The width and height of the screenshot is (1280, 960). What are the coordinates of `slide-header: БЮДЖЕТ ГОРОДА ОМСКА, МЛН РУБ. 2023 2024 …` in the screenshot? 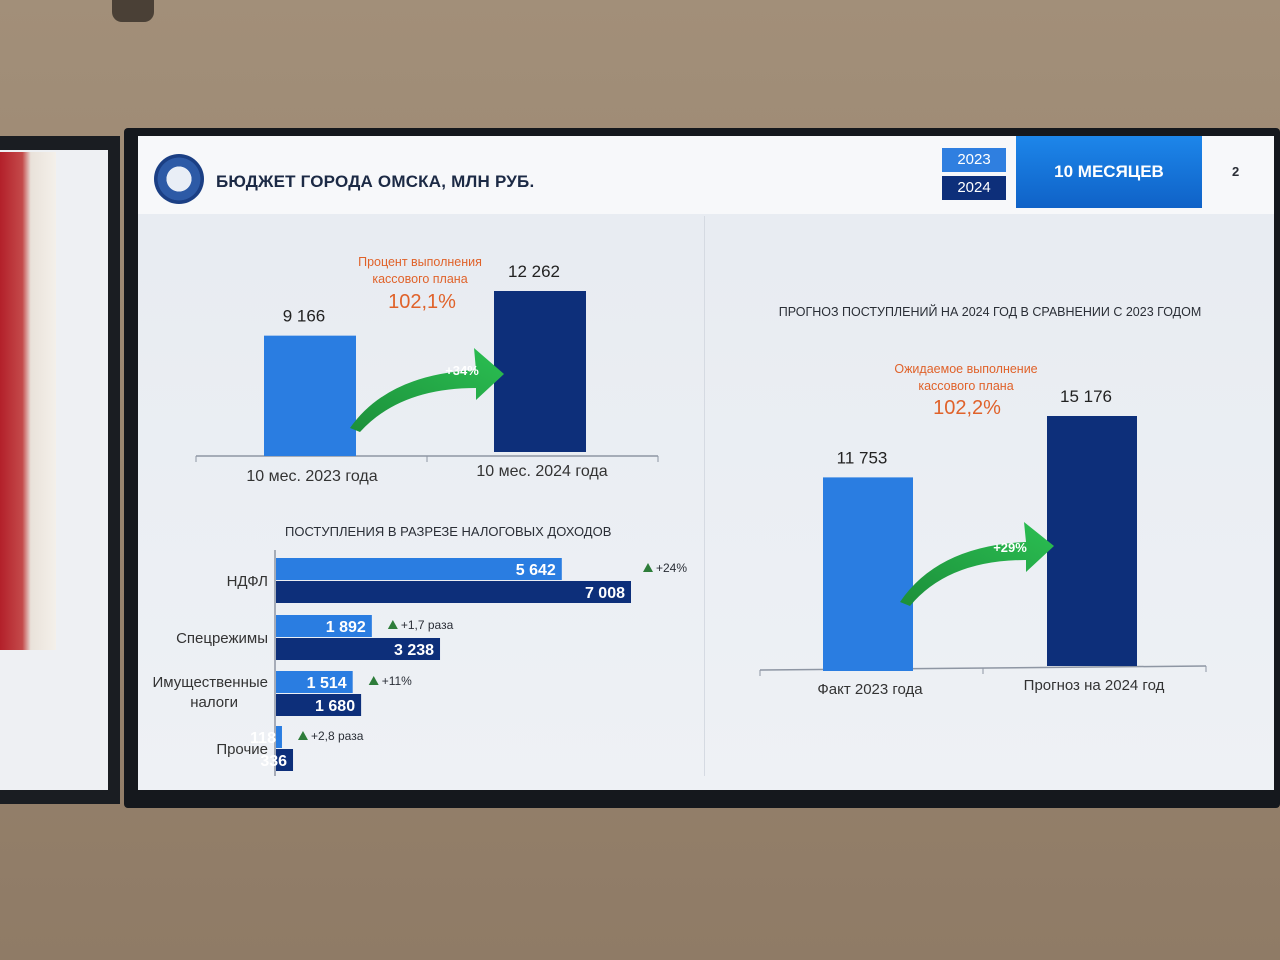 It's located at (706, 175).